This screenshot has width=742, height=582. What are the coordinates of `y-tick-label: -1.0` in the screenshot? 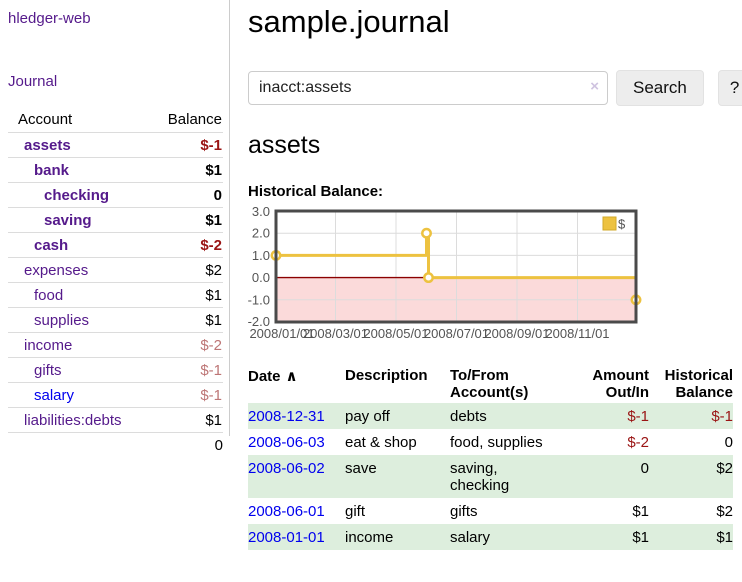 It's located at (259, 299).